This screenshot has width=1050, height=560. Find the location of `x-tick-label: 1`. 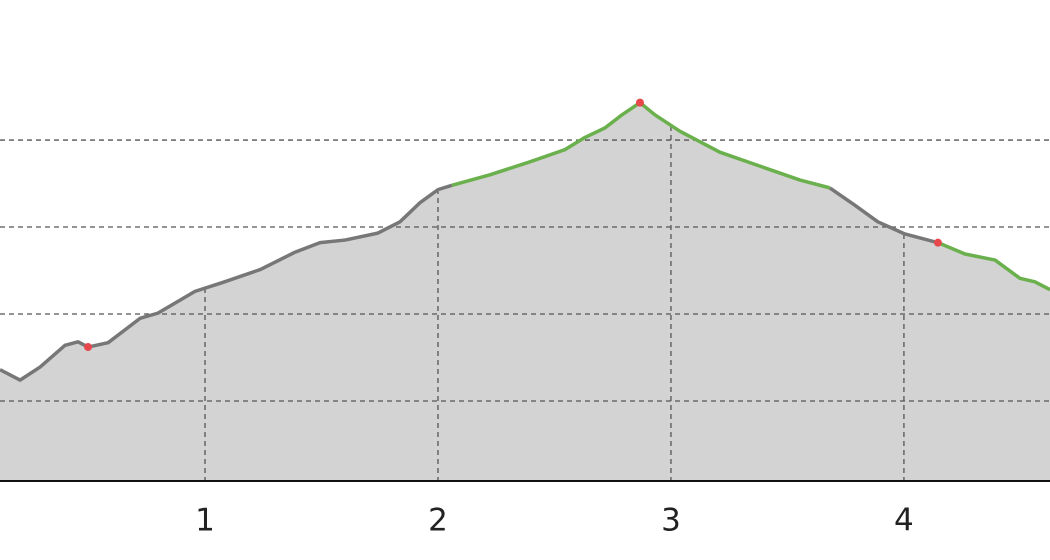

x-tick-label: 1 is located at coordinates (205, 521).